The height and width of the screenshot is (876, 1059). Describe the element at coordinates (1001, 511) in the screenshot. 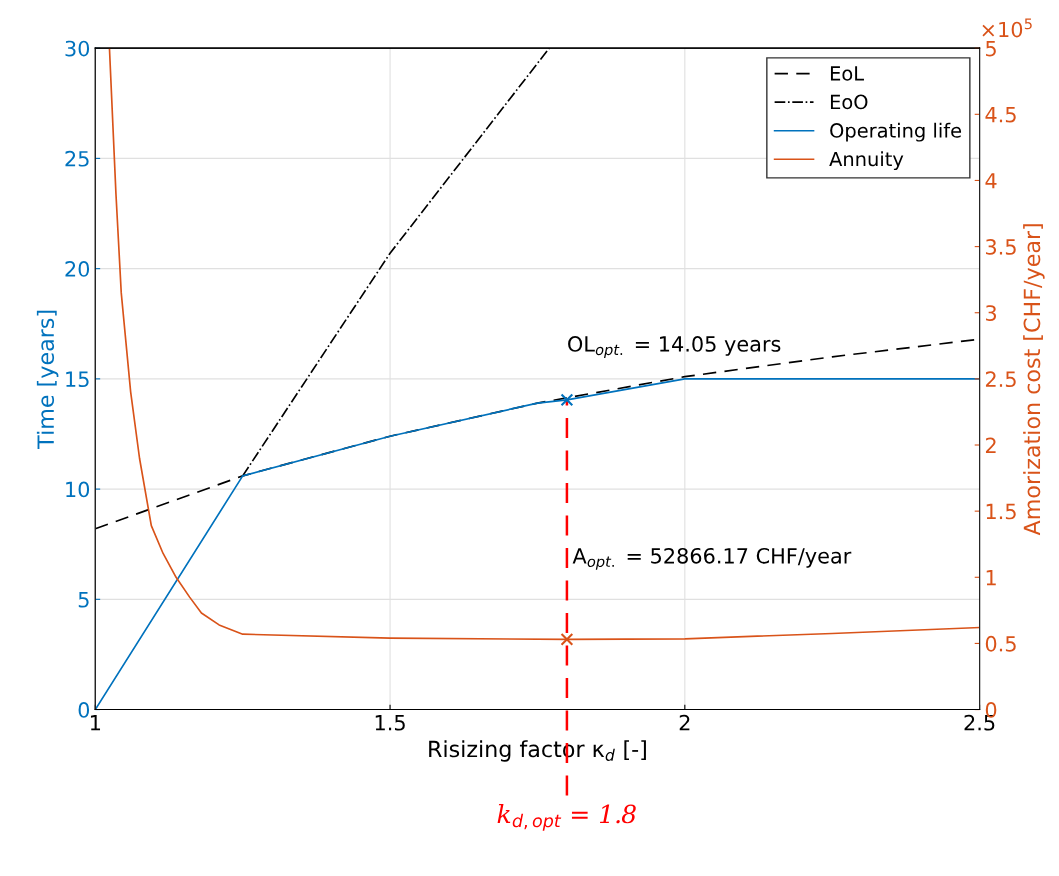

I see `y2-tick-label: 1.5` at that location.